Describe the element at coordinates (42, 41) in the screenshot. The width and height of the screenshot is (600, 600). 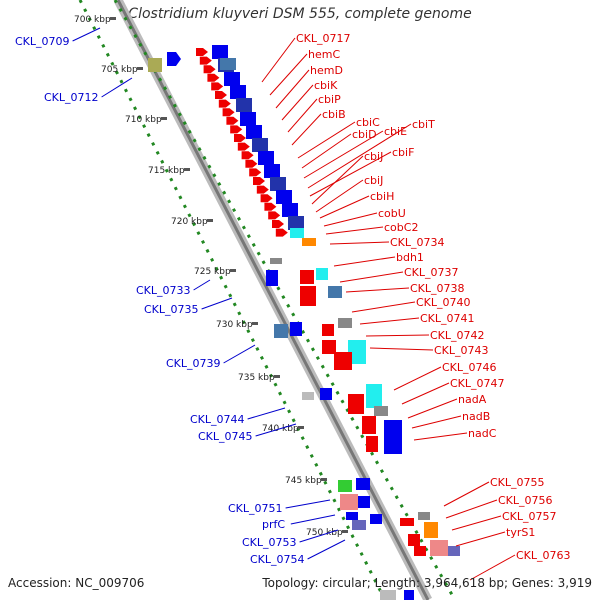
I see `gene-label-left: CKL_0709` at that location.